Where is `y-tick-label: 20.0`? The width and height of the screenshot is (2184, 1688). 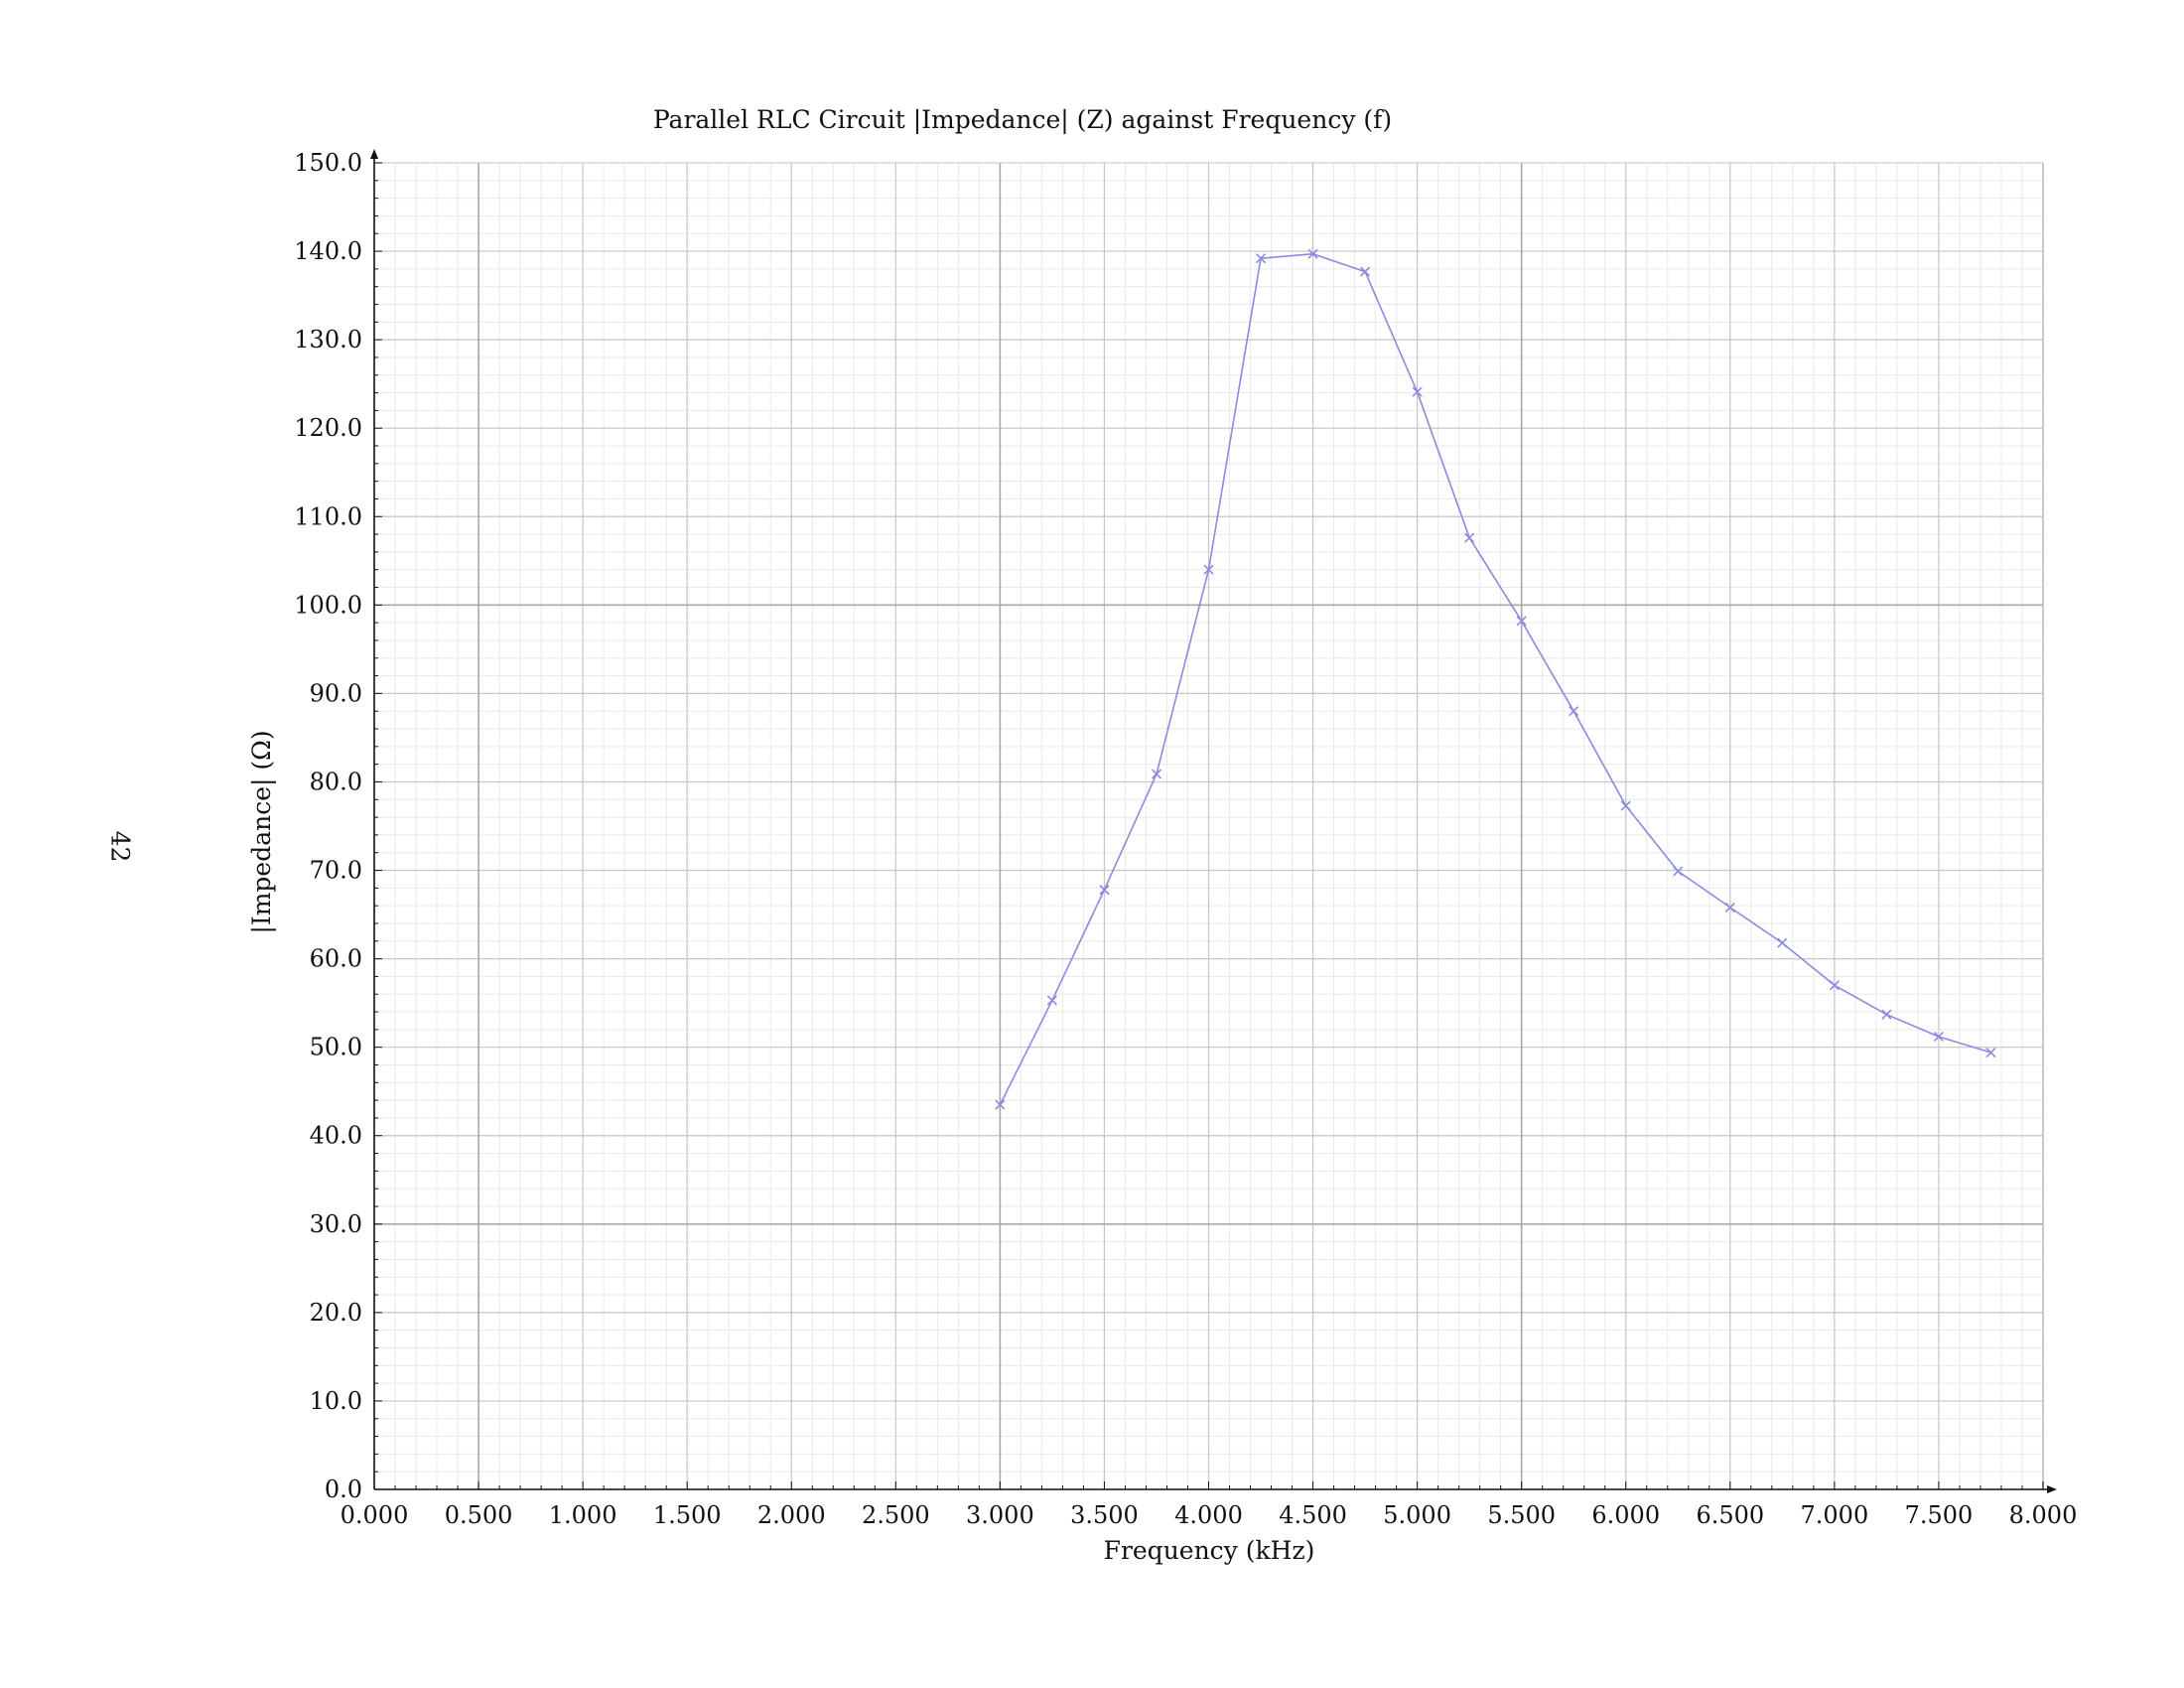
y-tick-label: 20.0 is located at coordinates (336, 1313).